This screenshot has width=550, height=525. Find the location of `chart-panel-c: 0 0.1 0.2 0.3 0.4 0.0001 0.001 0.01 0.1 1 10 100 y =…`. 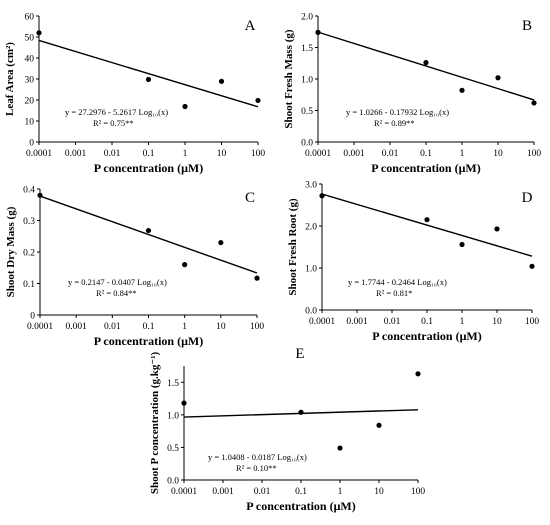

chart-panel-c: 0 0.1 0.2 0.3 0.4 0.0001 0.001 0.01 0.1 1 10 100 y =… is located at coordinates (134, 267).